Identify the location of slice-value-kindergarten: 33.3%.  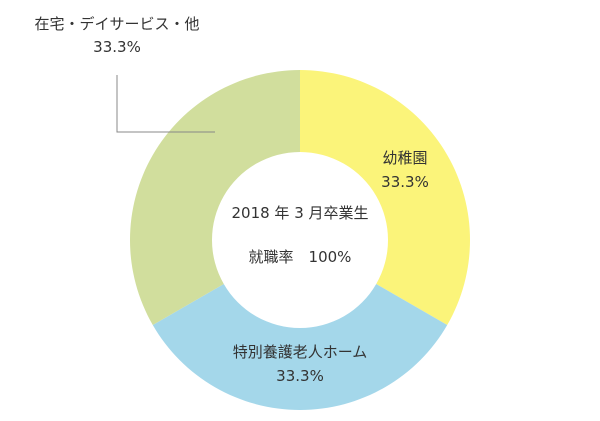
(405, 182).